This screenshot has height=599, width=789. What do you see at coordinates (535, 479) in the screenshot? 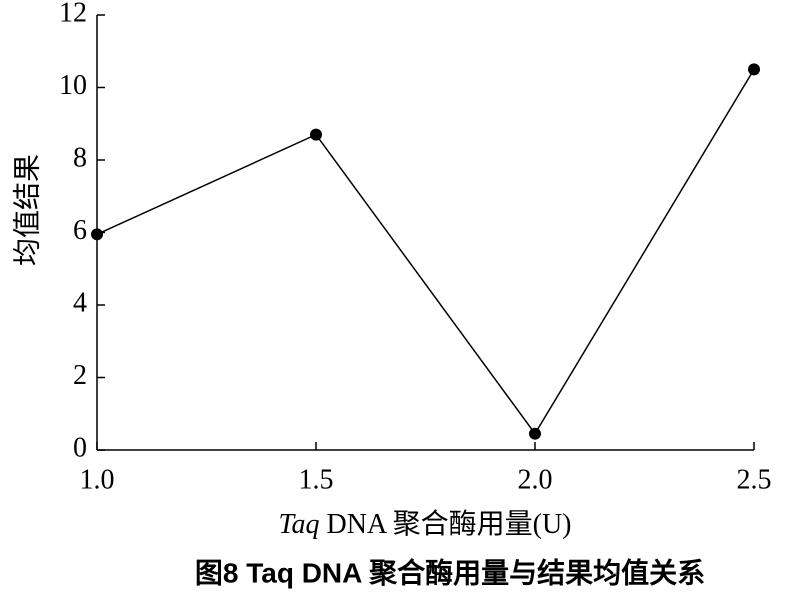
I see `x-tick-label: 2.0` at bounding box center [535, 479].